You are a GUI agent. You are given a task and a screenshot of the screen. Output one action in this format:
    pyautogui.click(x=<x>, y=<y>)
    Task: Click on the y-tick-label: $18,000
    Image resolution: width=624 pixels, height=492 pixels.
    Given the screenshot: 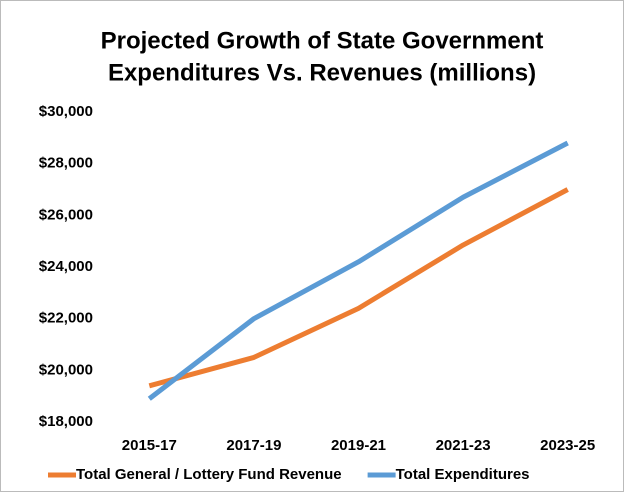 What is the action you would take?
    pyautogui.click(x=66, y=421)
    